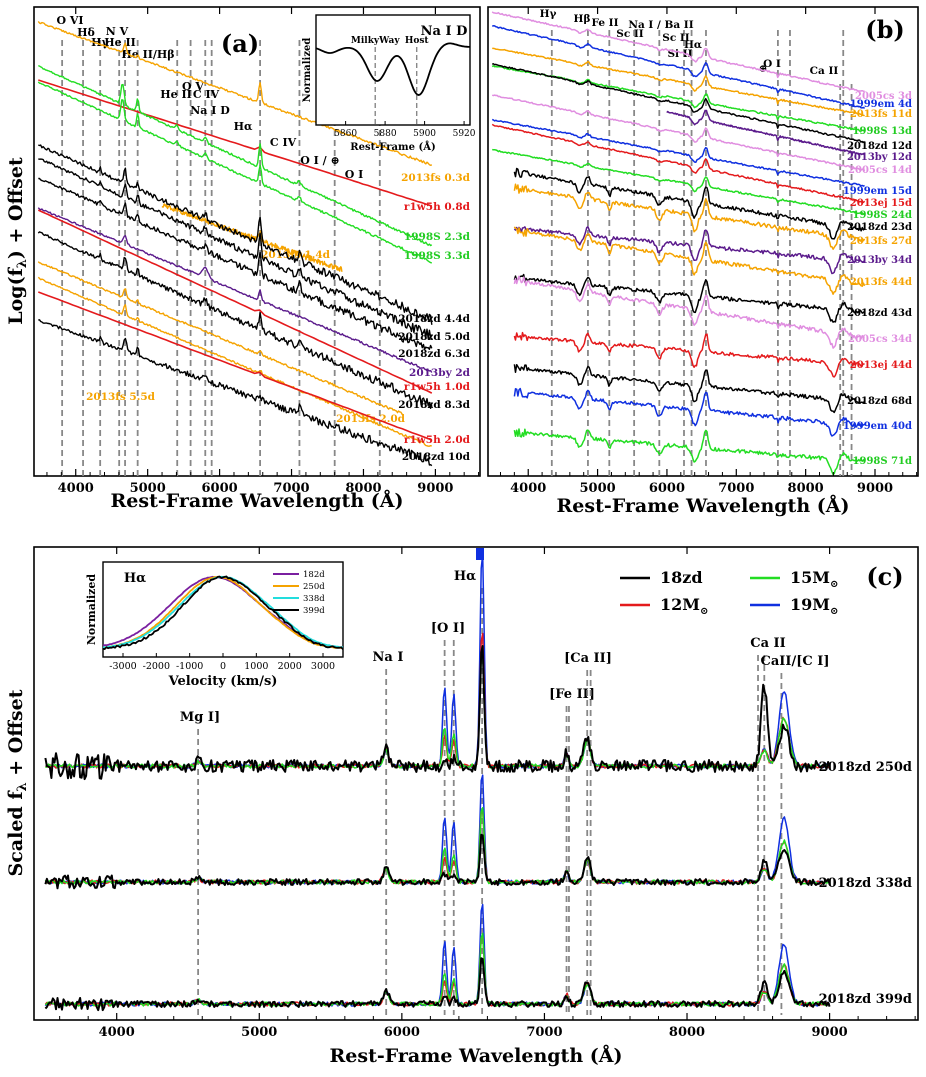 This screenshot has width=926, height=1077. I want to click on spectrum-2013by-34d, so click(689, 250).